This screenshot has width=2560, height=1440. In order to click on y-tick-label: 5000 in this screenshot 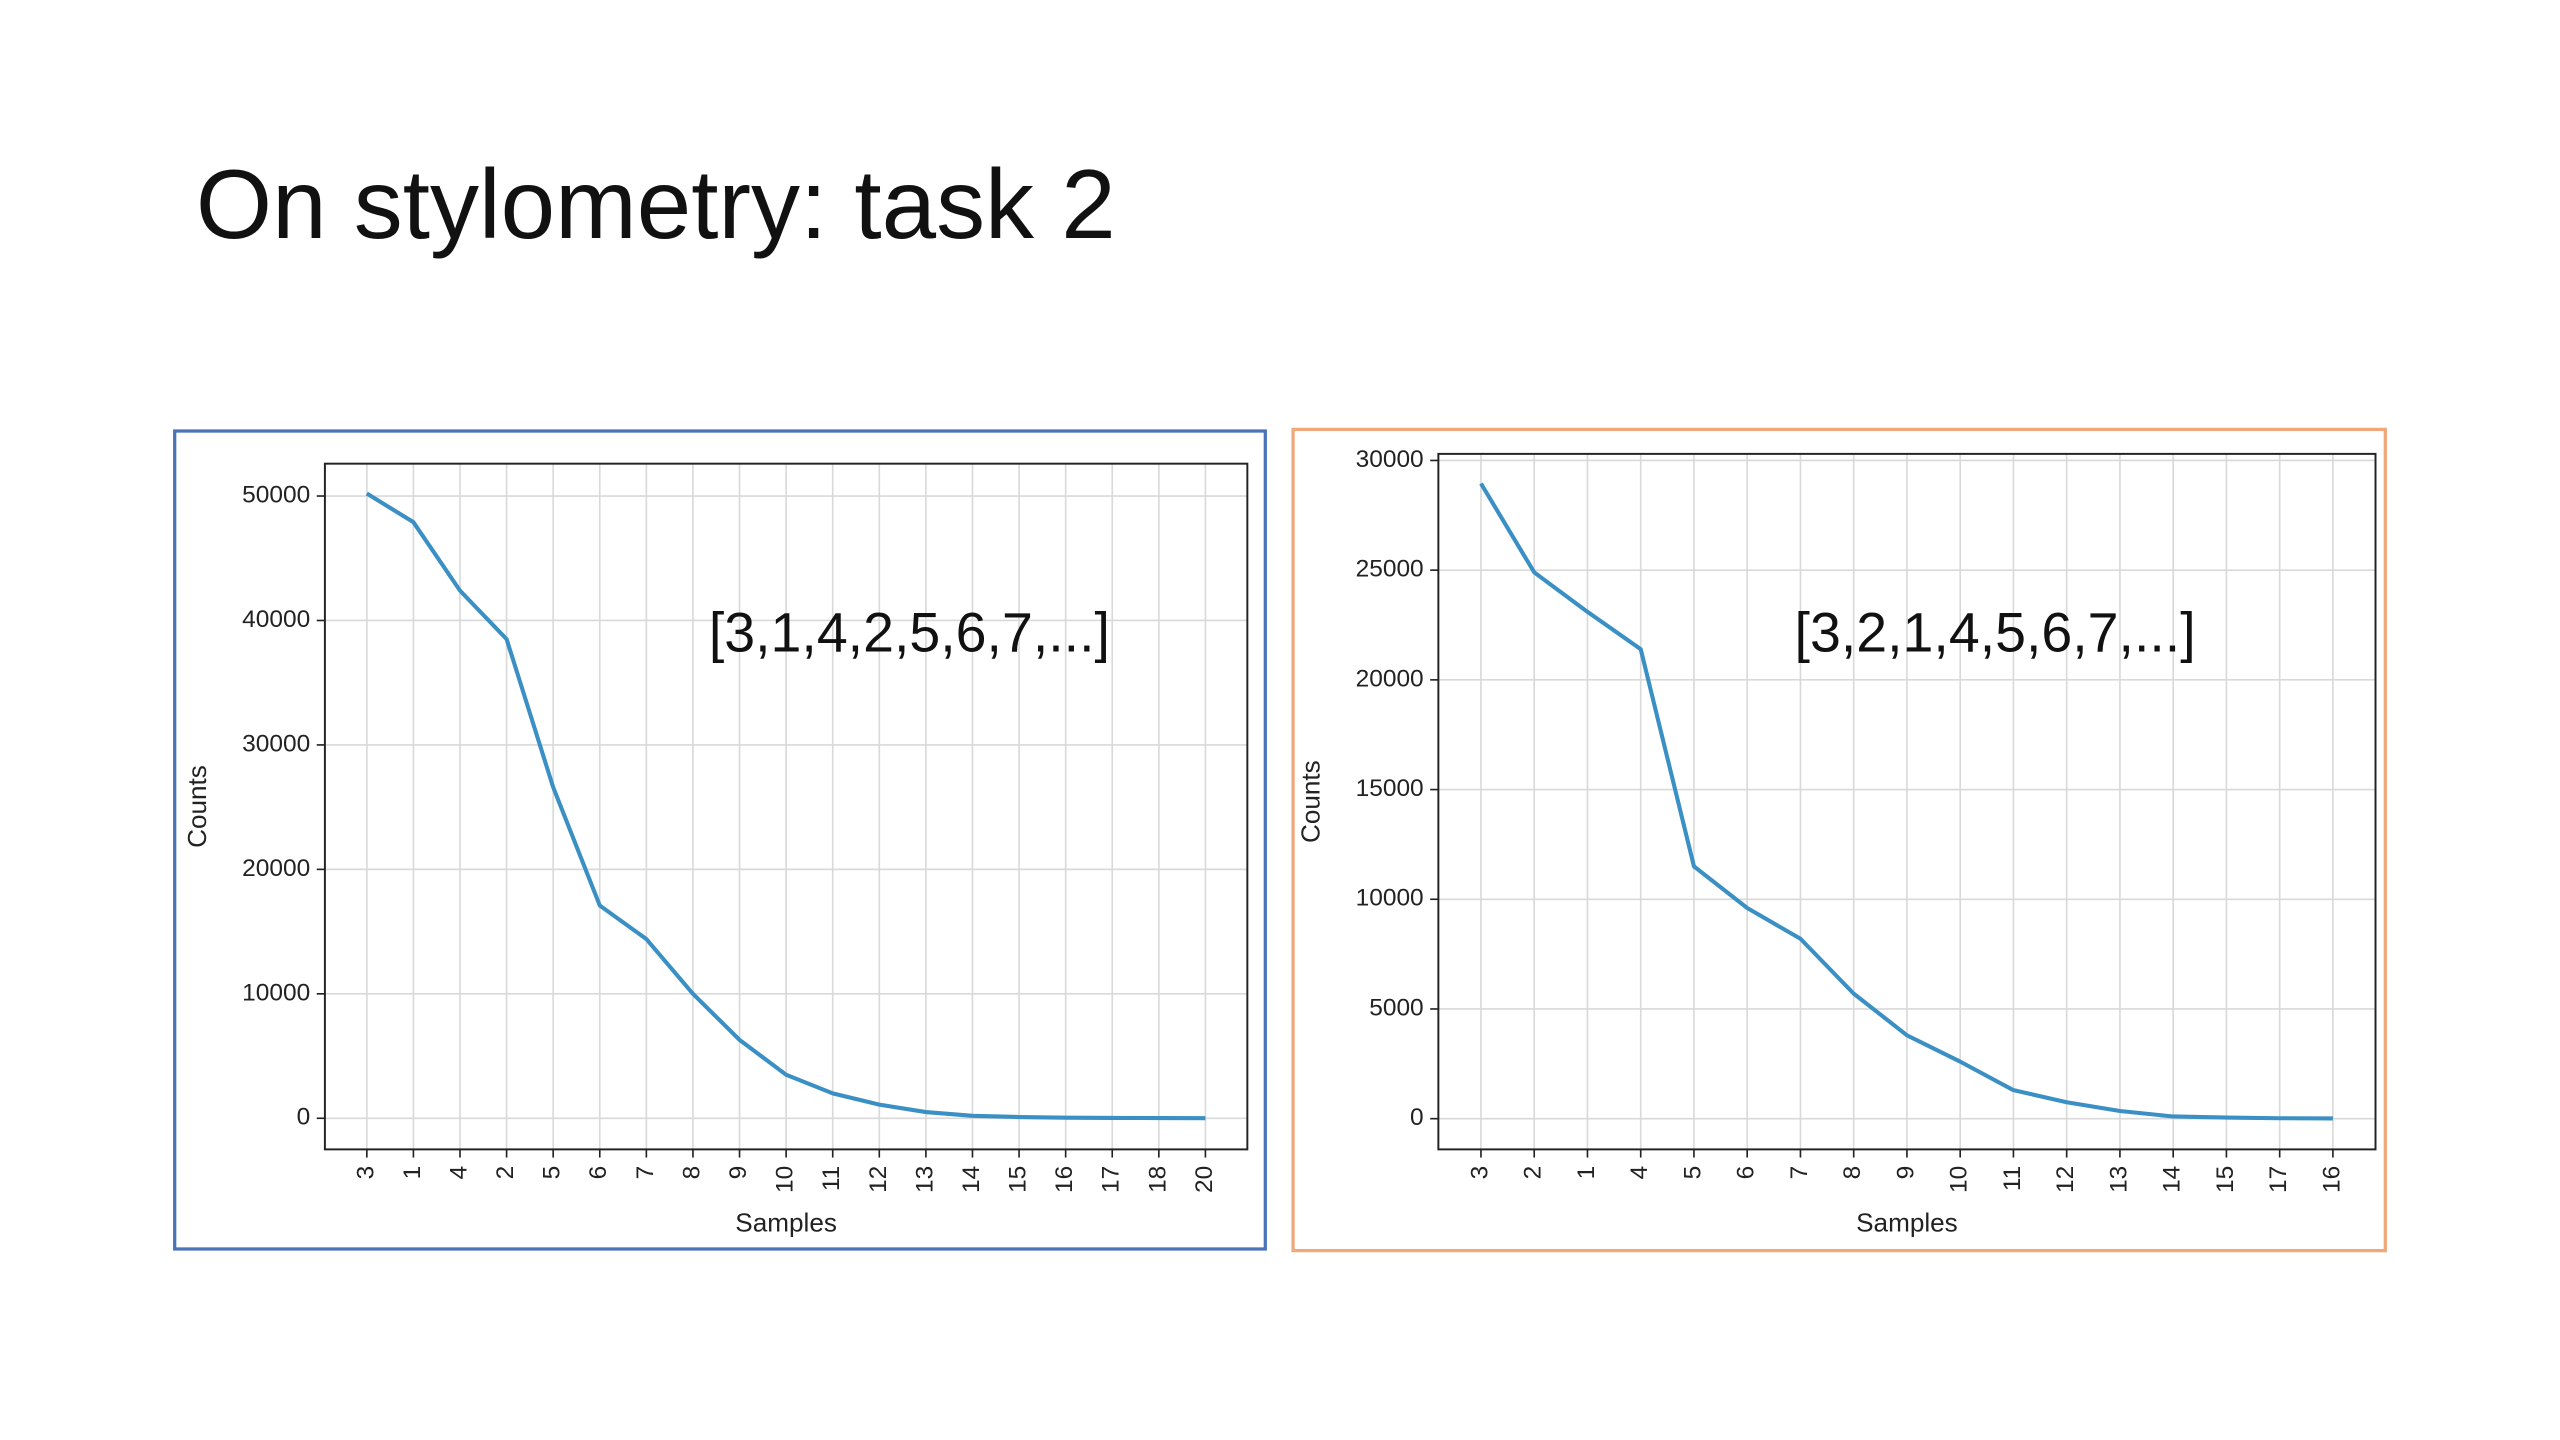, I will do `click(1396, 1007)`.